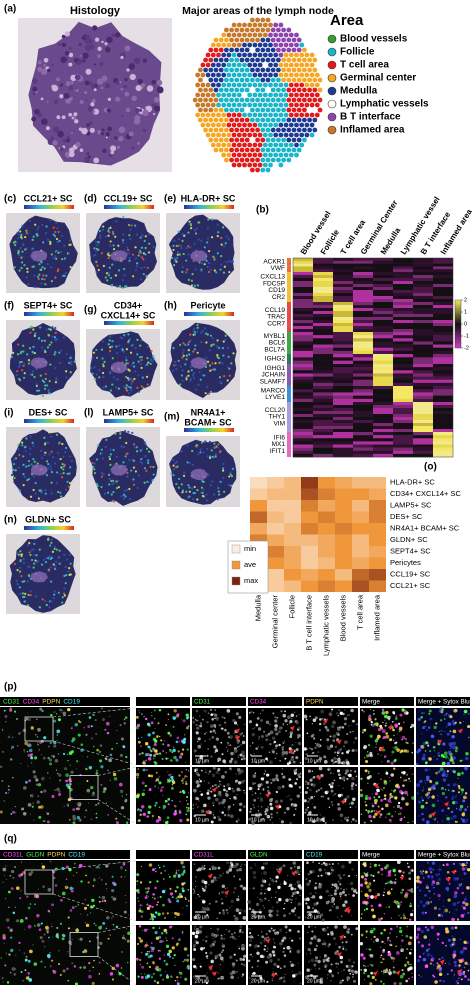 The width and height of the screenshot is (474, 989). I want to click on colorbar-tick-label: 0, so click(465, 324).